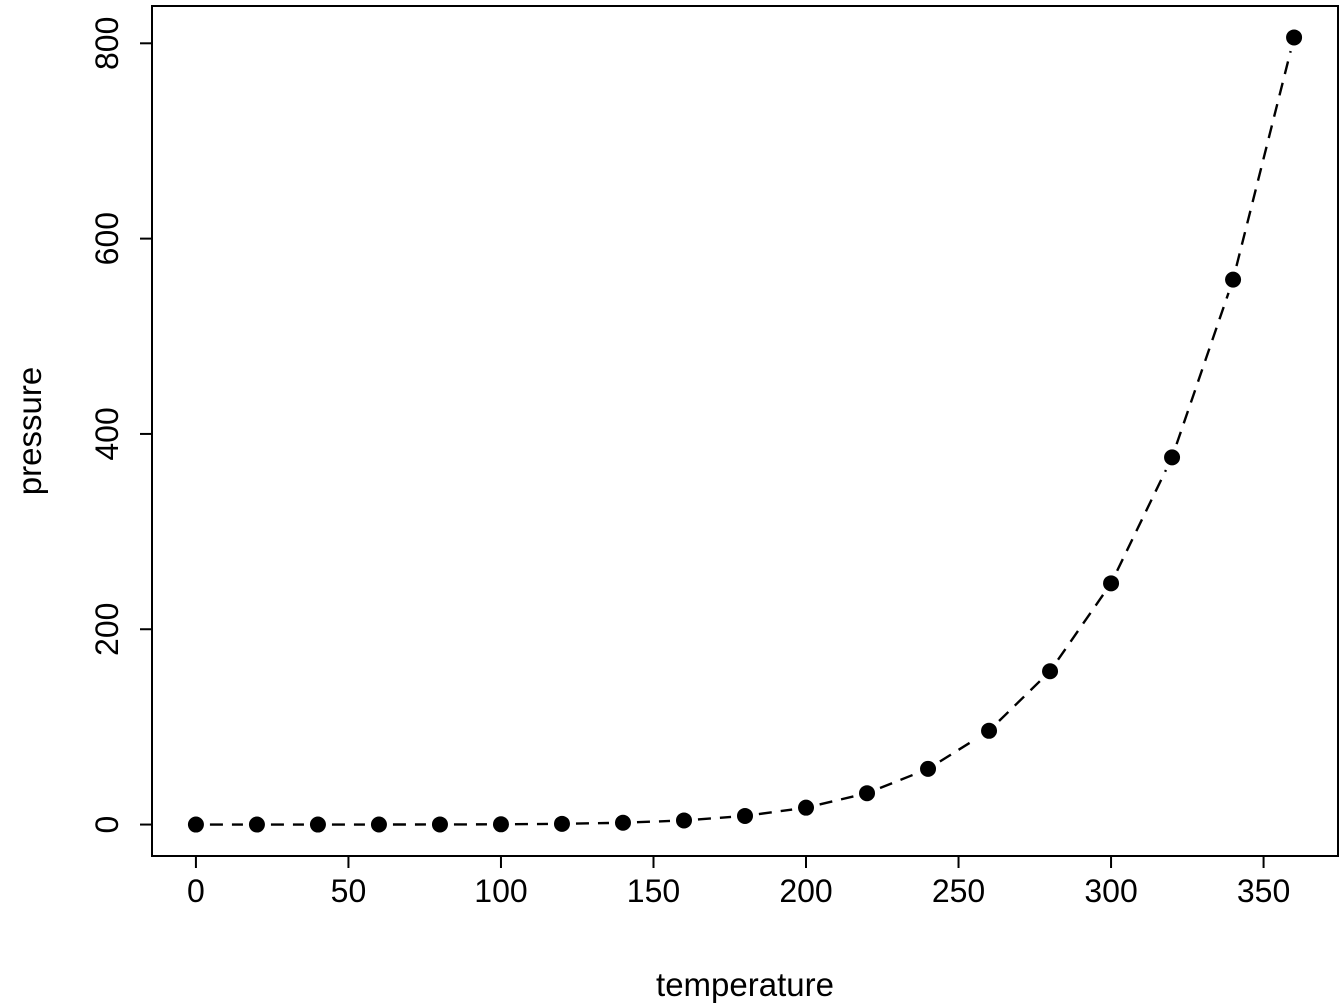 This screenshot has height=1008, width=1344. What do you see at coordinates (1110, 891) in the screenshot?
I see `x-tick-label: 300` at bounding box center [1110, 891].